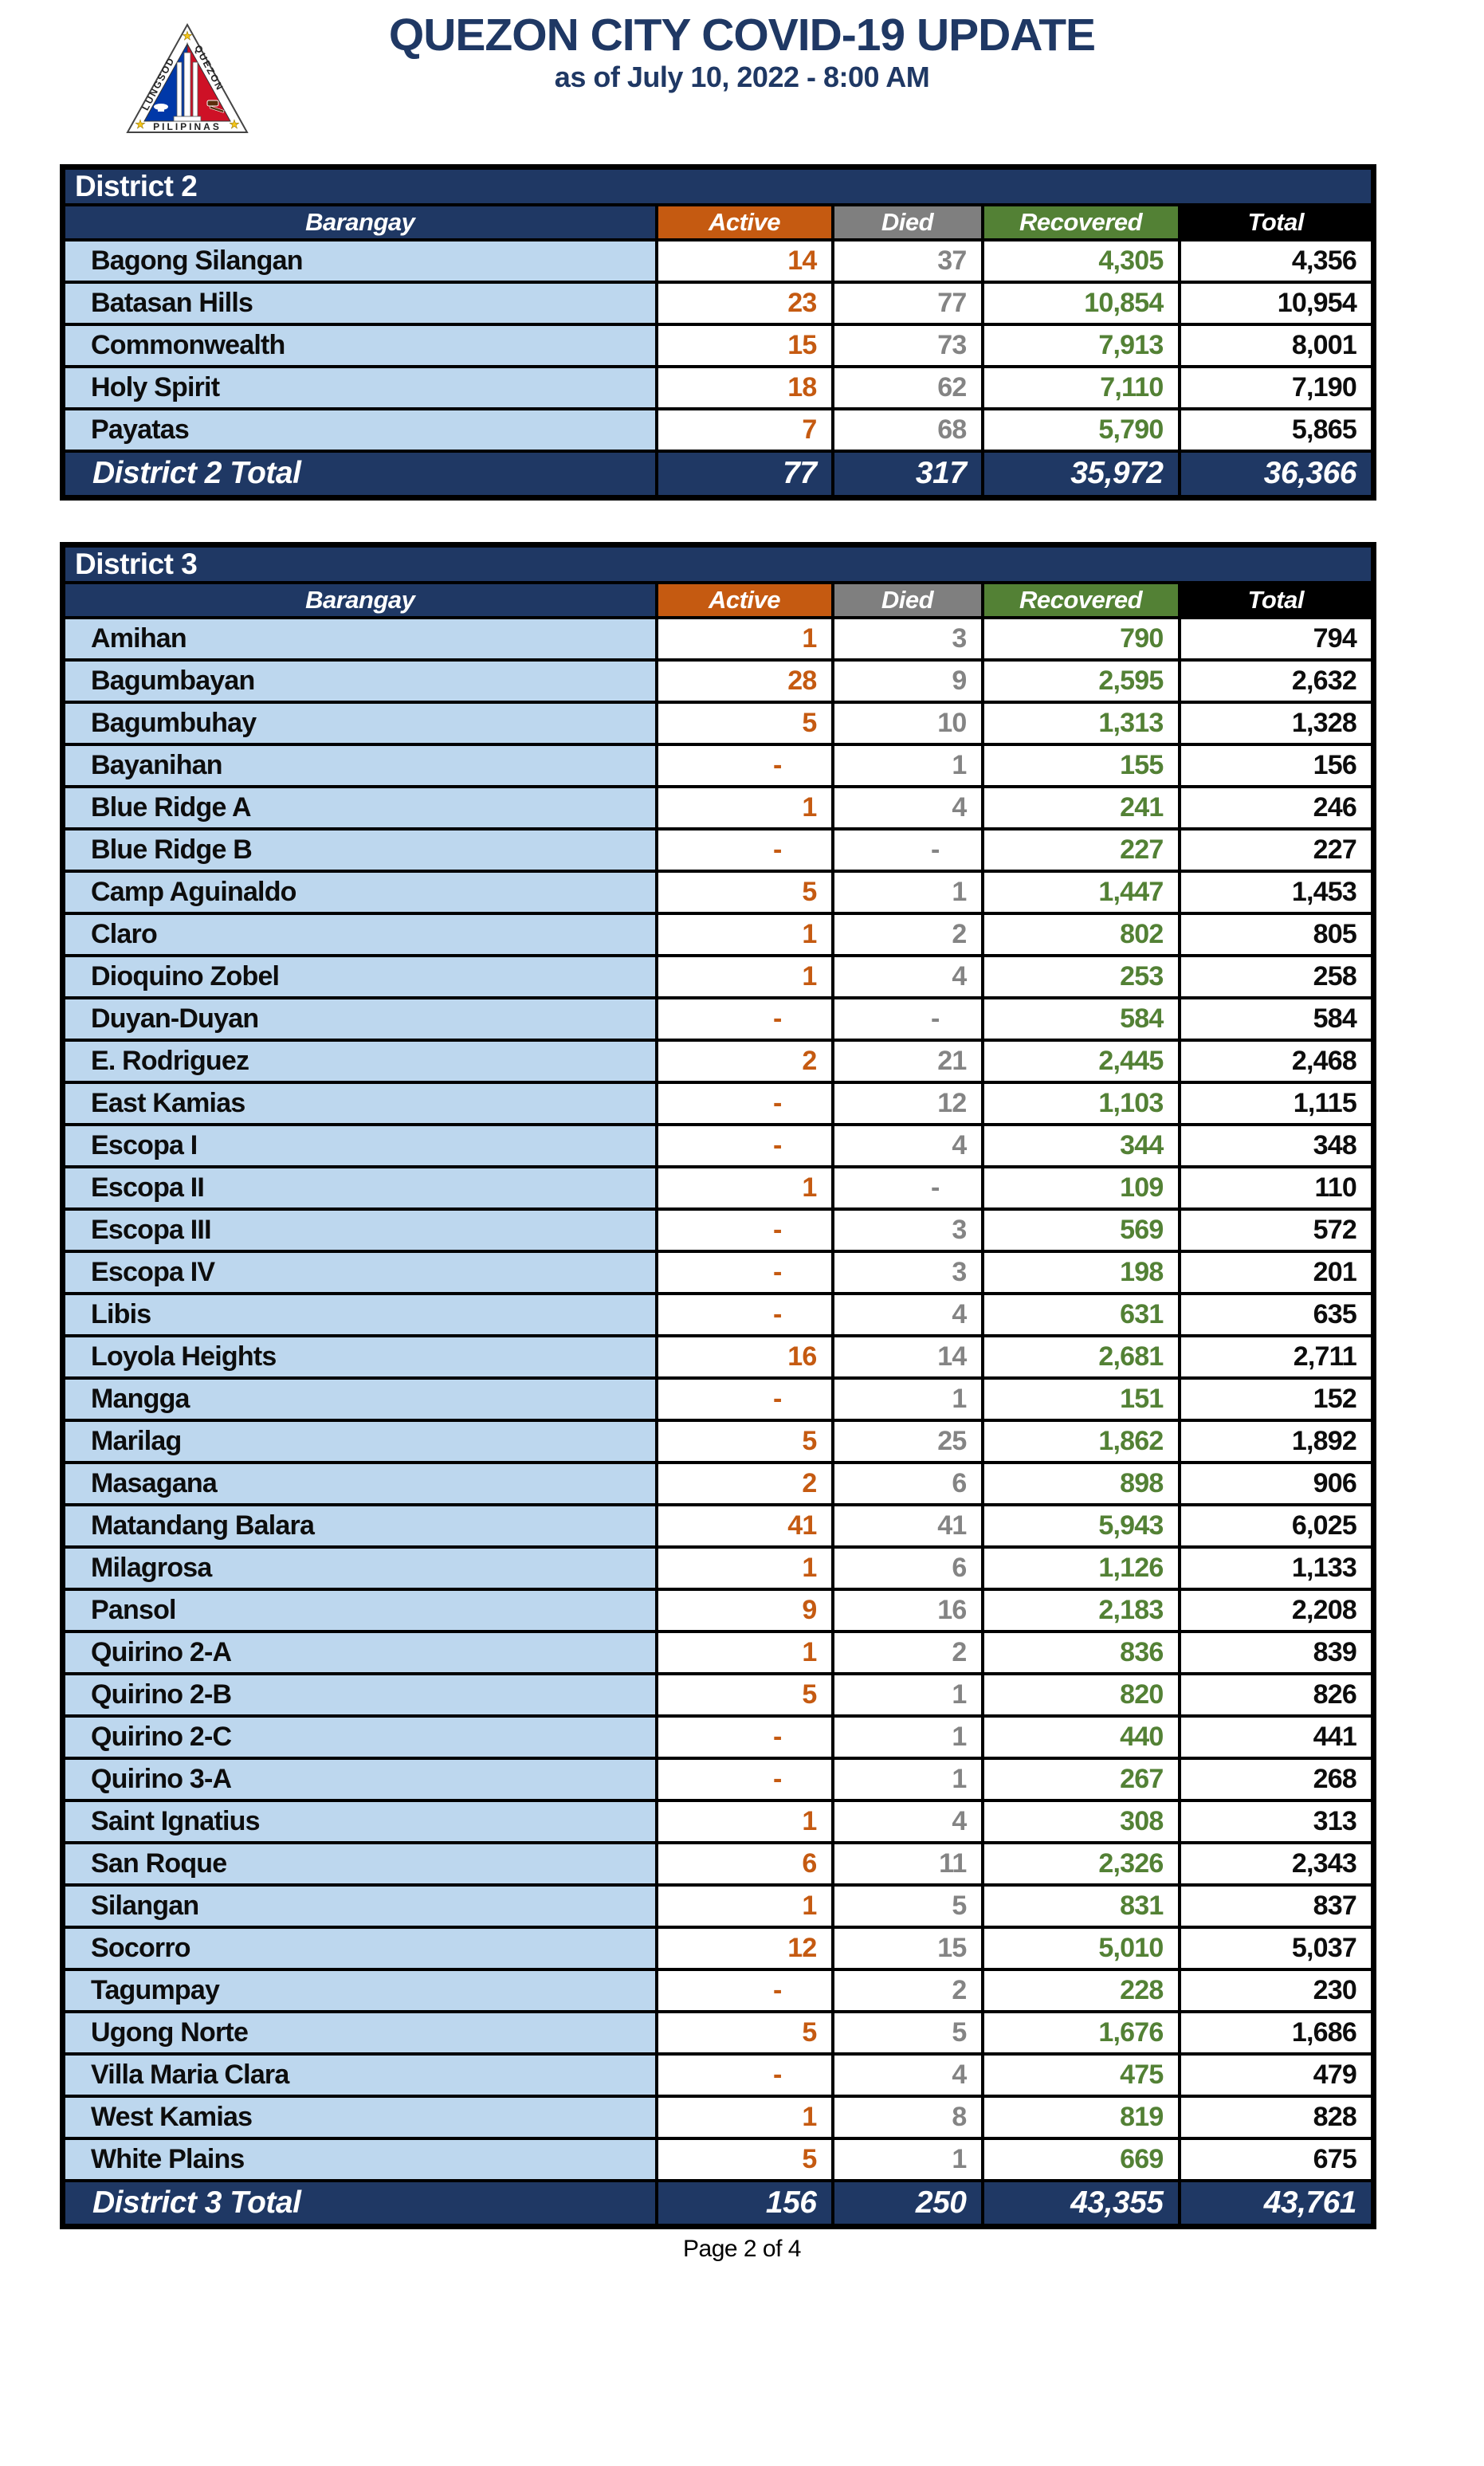 The image size is (1484, 2466). What do you see at coordinates (718, 850) in the screenshot?
I see `table-row: Blue Ridge B - -227 227` at bounding box center [718, 850].